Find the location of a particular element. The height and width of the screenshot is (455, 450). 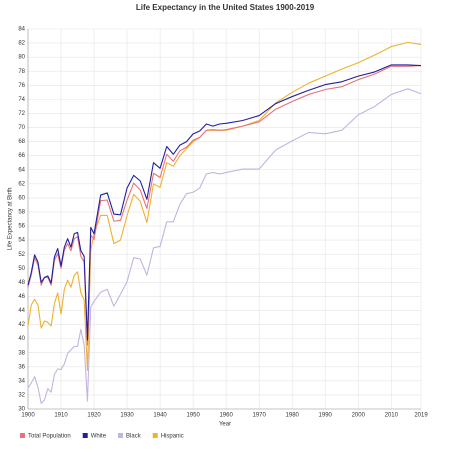

y-tick-label: 52 is located at coordinates (21, 255).